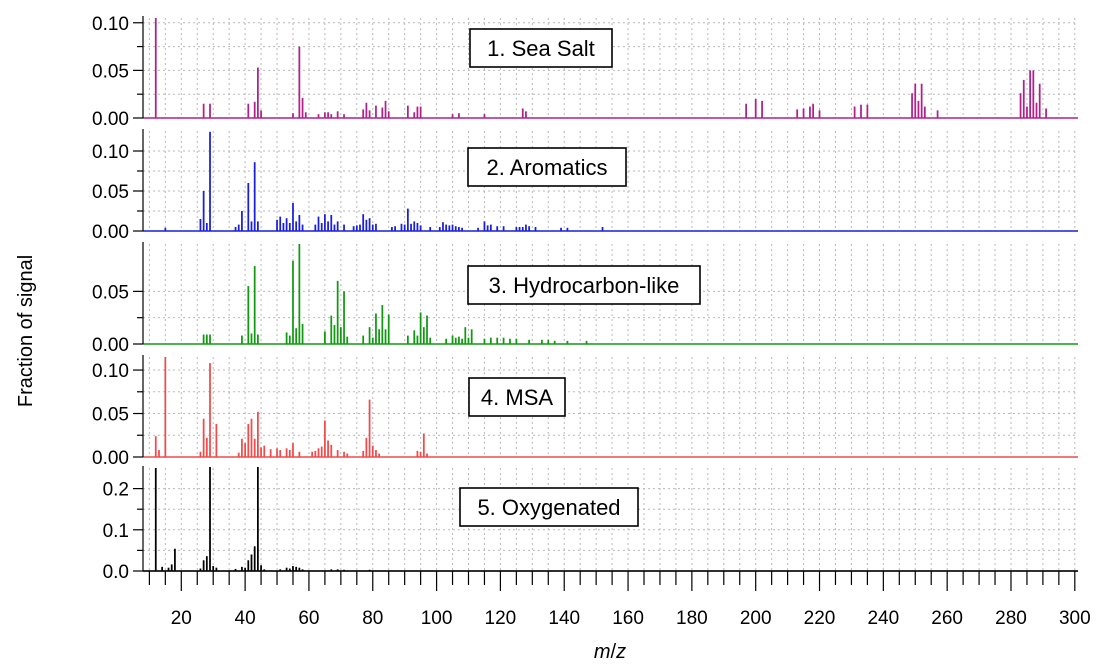 The image size is (1108, 668). I want to click on y-axis-3: 0.00 0.05, so click(118, 299).